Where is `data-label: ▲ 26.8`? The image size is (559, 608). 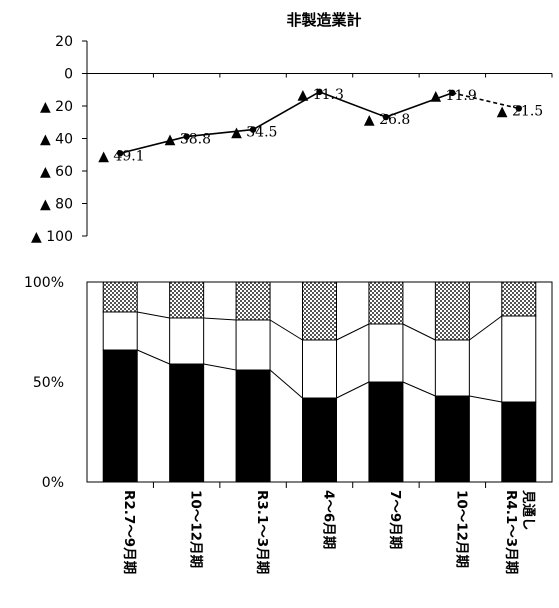 data-label: ▲ 26.8 is located at coordinates (387, 120).